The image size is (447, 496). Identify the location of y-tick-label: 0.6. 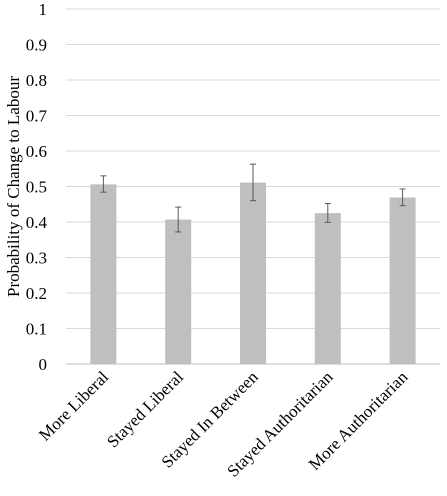
(36, 151).